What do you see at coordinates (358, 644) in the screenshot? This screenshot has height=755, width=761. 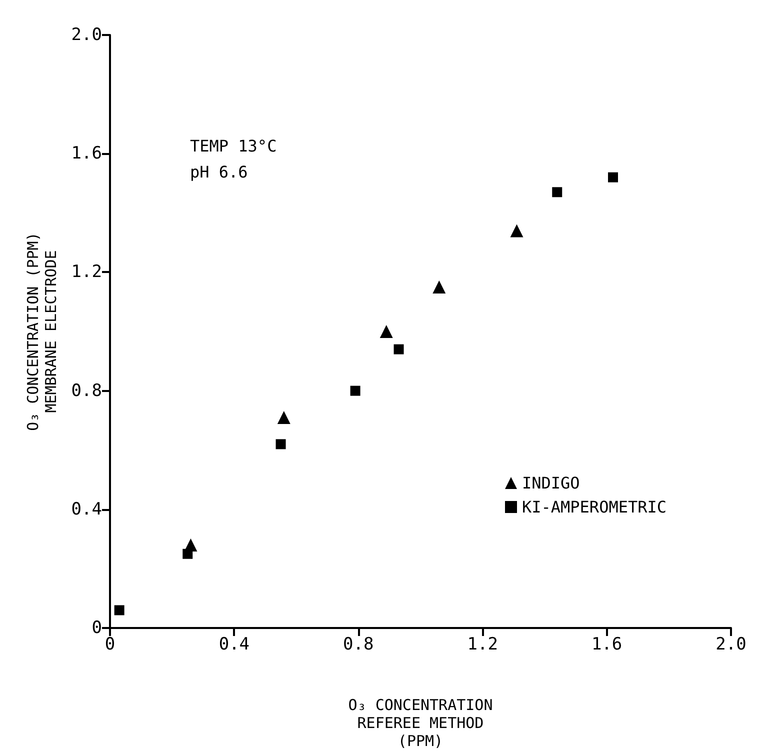 I see `x-tick-label: 0.8` at bounding box center [358, 644].